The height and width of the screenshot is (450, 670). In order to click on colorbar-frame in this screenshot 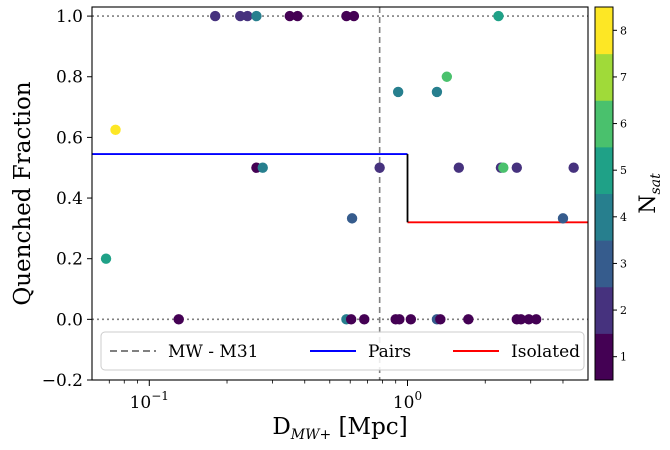, I will do `click(604, 193)`.